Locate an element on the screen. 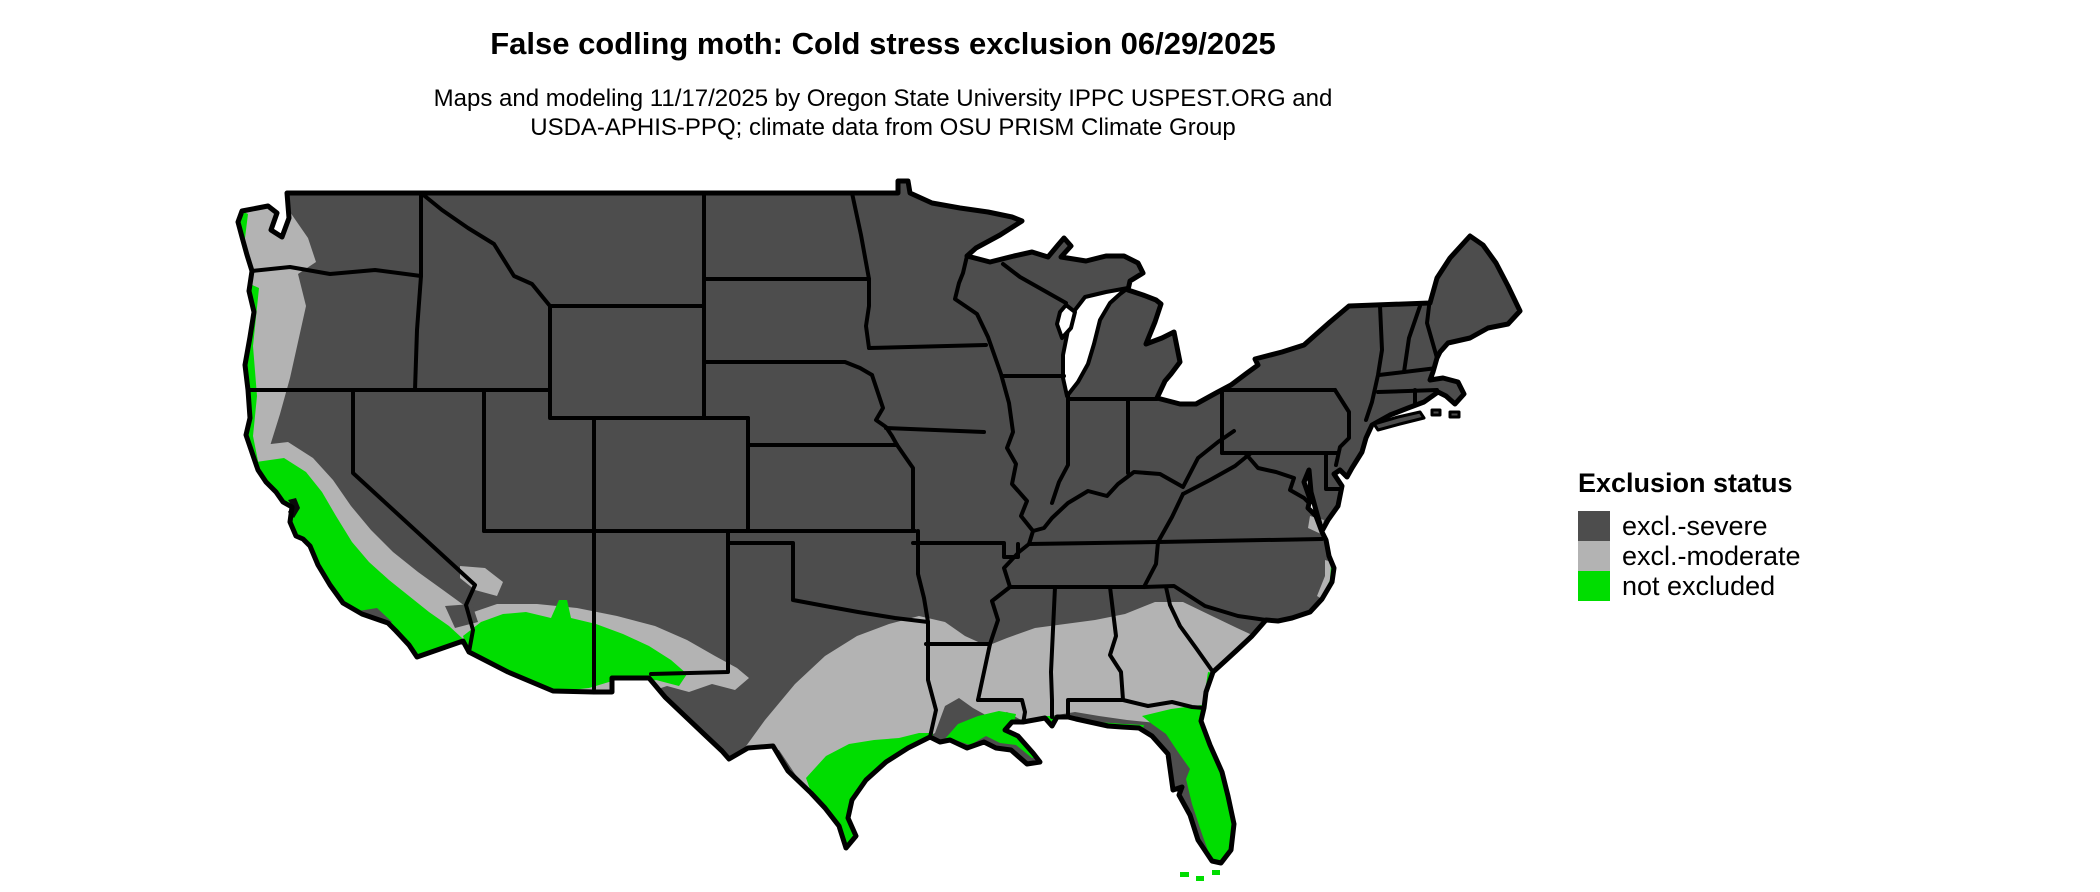 The image size is (2100, 892). region-green-south-texas is located at coordinates (869, 790).